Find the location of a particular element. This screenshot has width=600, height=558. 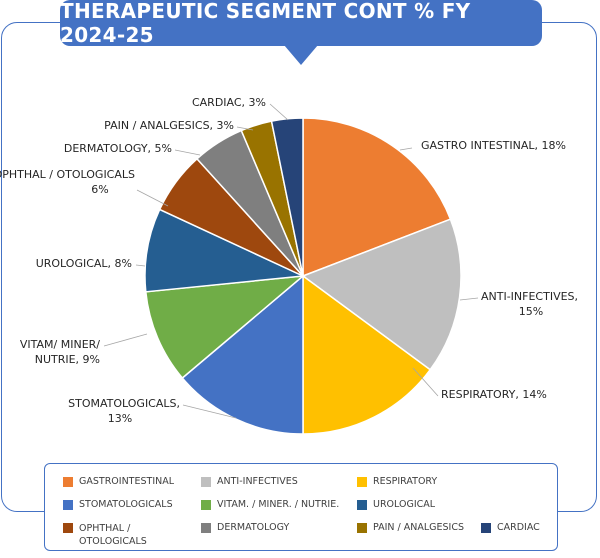

legend-label: RESPIRATORY is located at coordinates (405, 481).